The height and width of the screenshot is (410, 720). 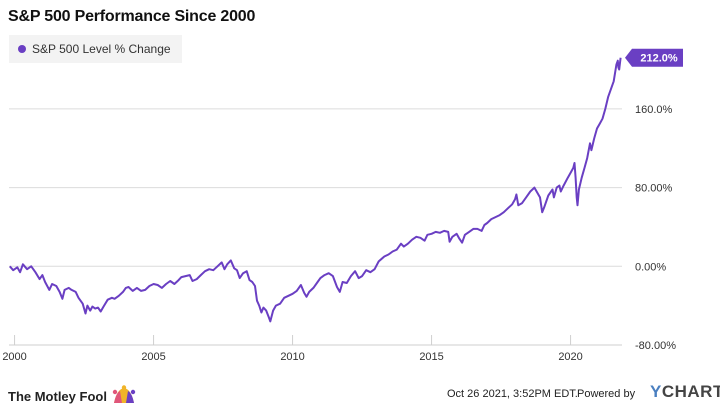 I want to click on motley-fool-logo: The Motley Fool, so click(x=72, y=396).